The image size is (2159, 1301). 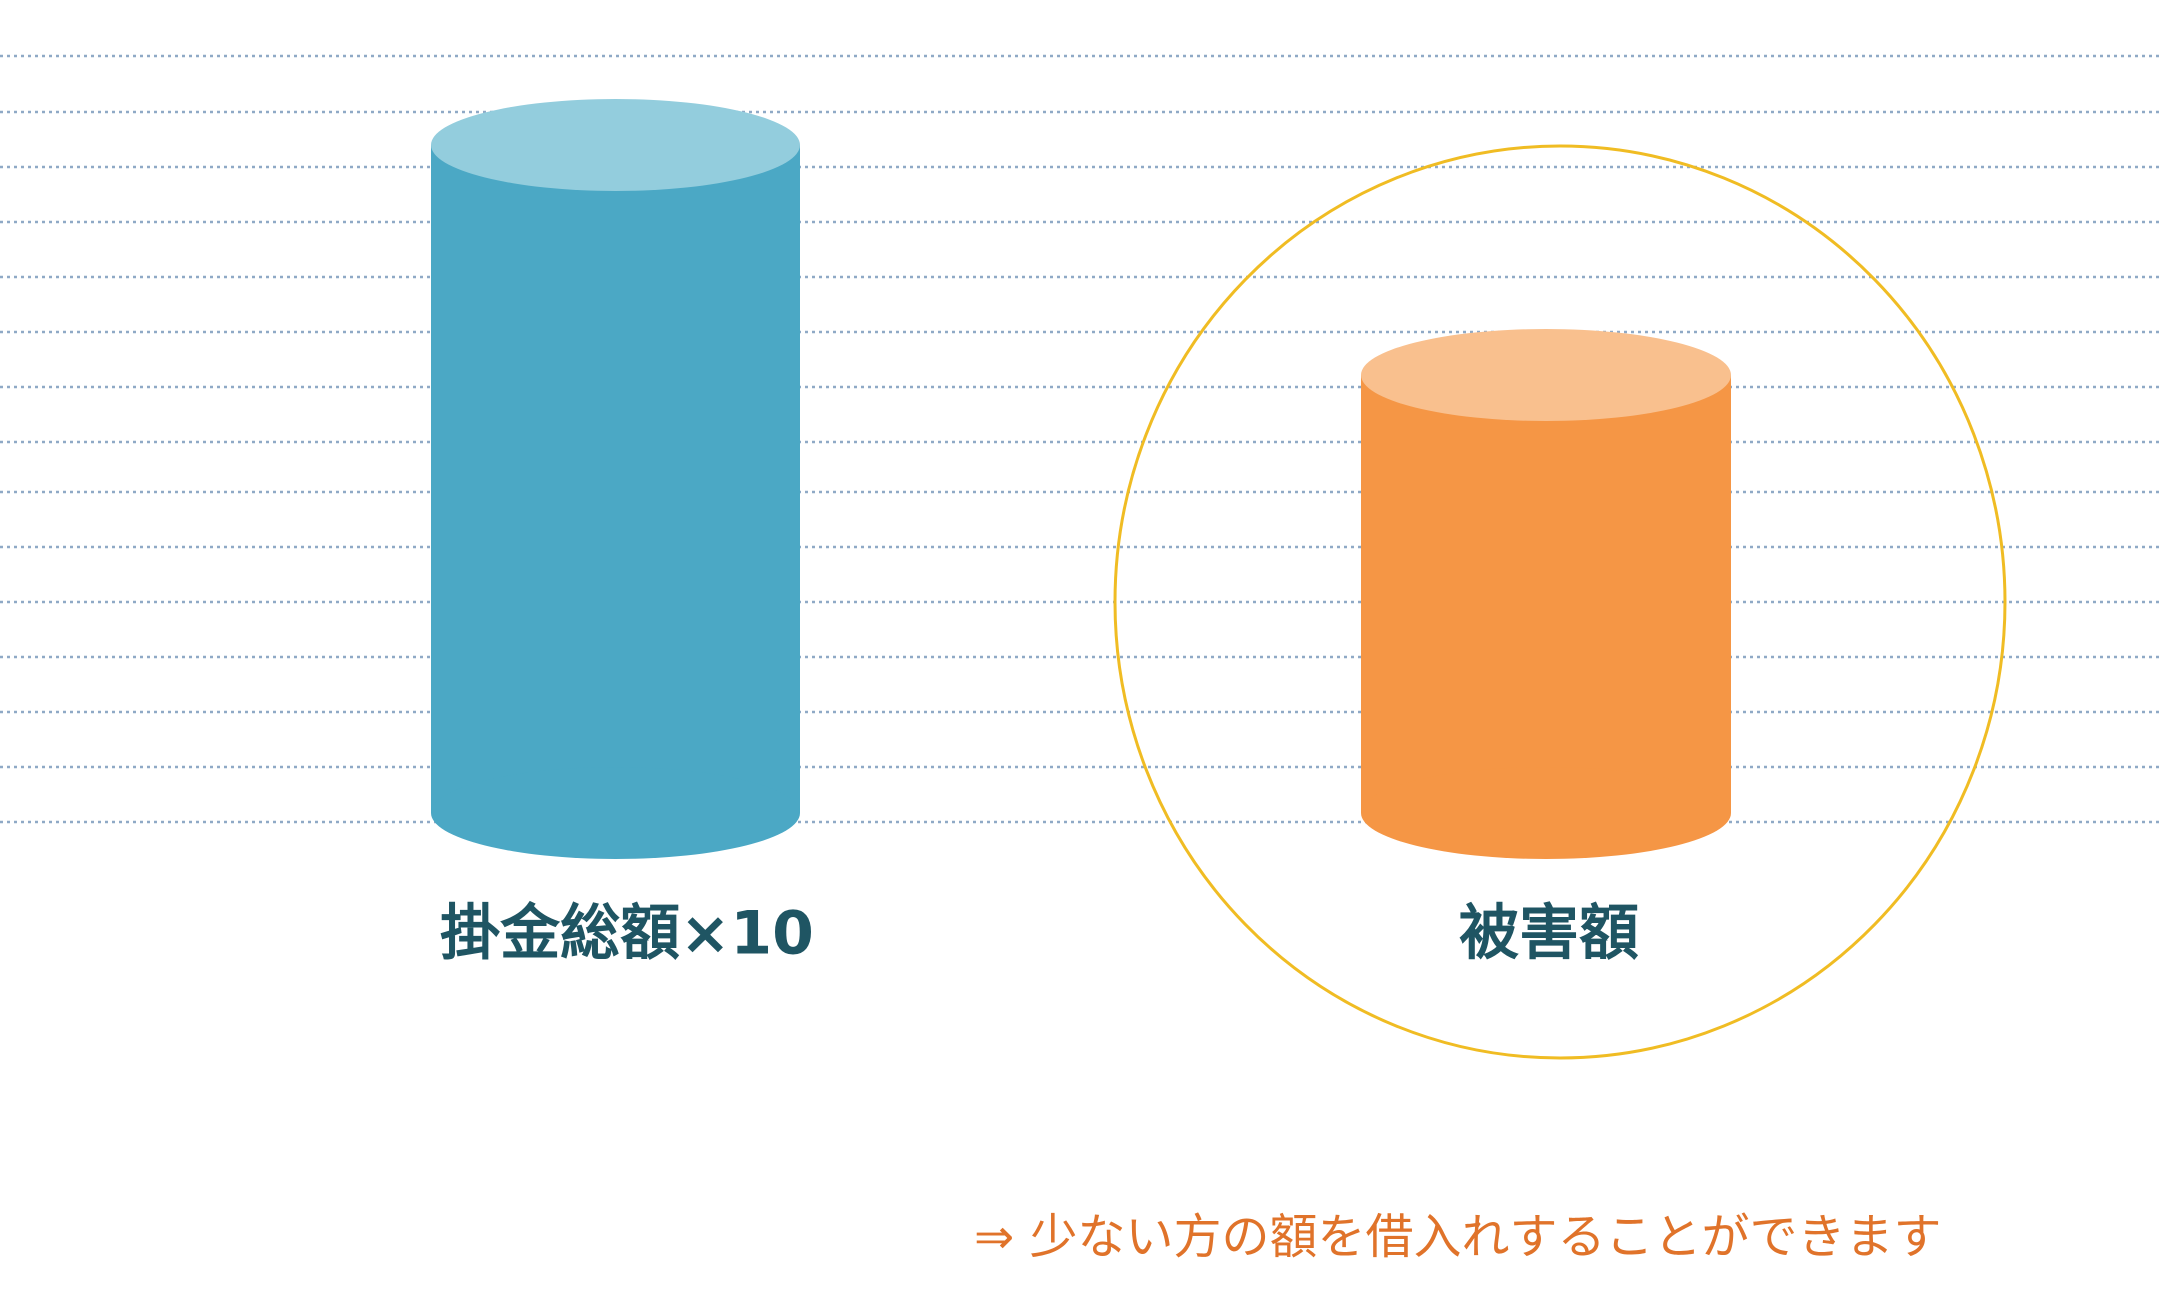 I want to click on note: ⇒ 少ない方の額を借入れすることができます, so click(x=1457, y=1237).